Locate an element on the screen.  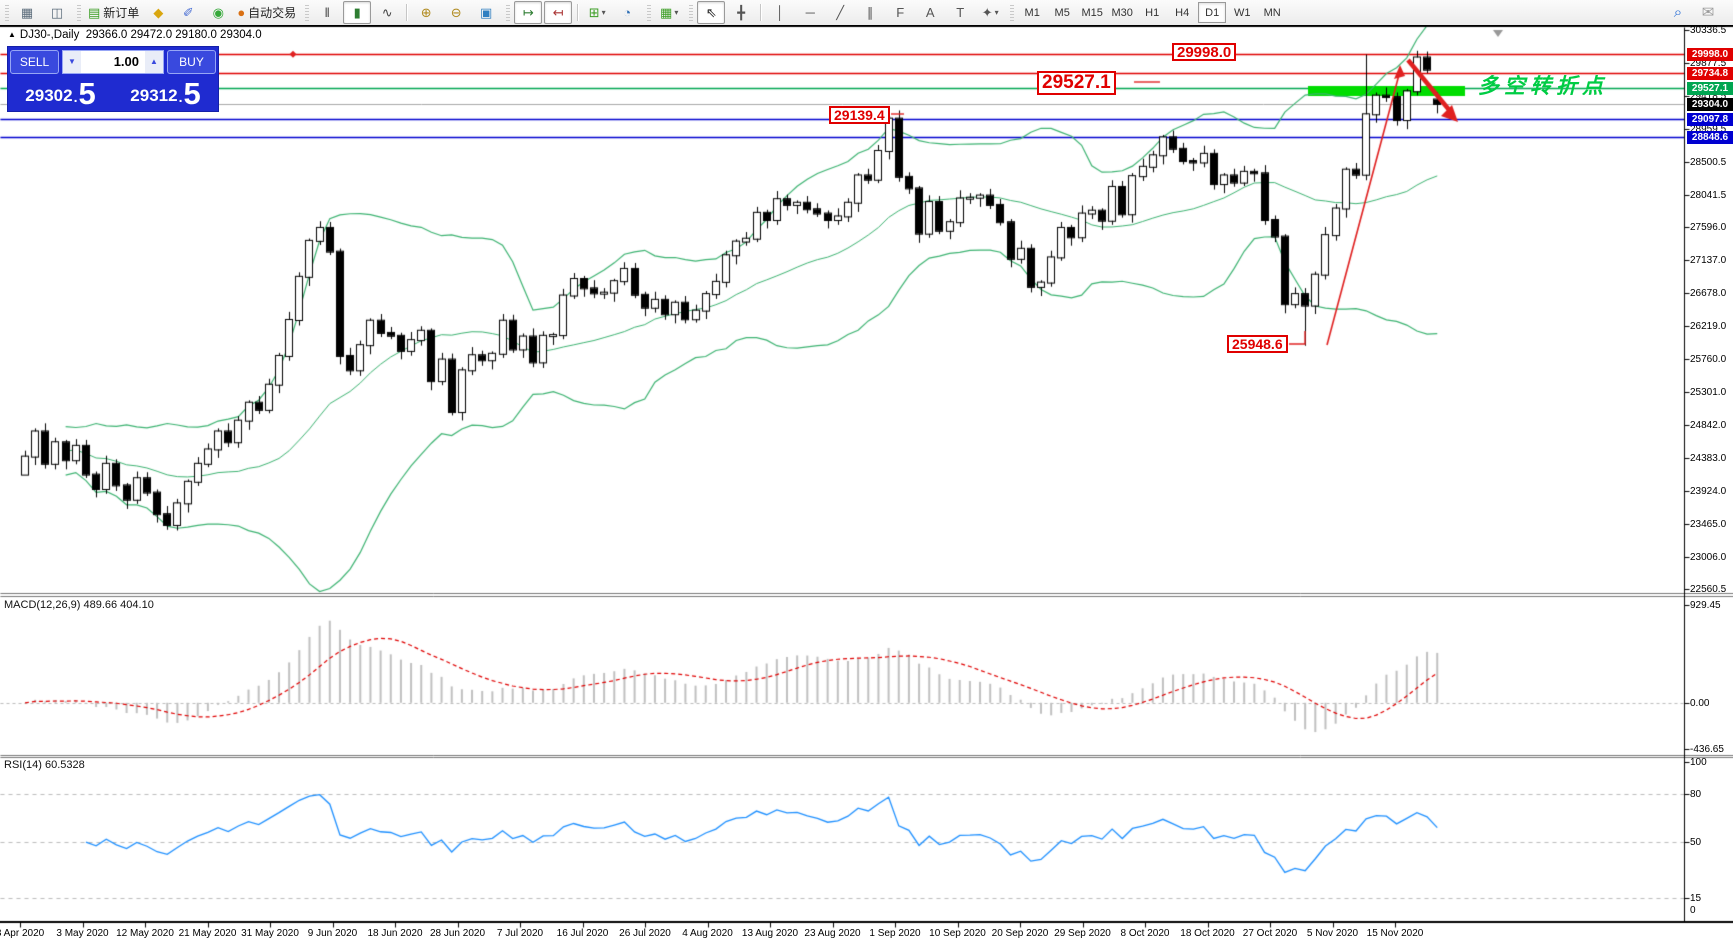
timeframe-h4: H4 is located at coordinates (1182, 12).